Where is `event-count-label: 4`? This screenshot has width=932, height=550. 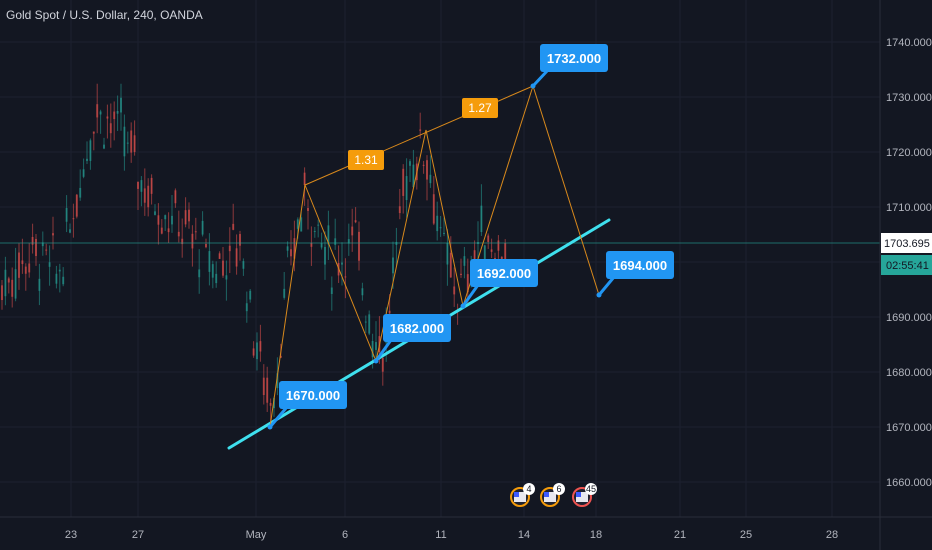
event-count-label: 4 is located at coordinates (528, 489).